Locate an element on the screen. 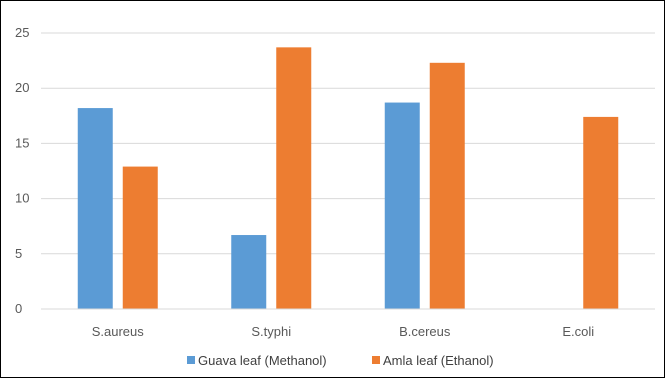  legend-label: Guava leaf (Methanol) is located at coordinates (262, 360).